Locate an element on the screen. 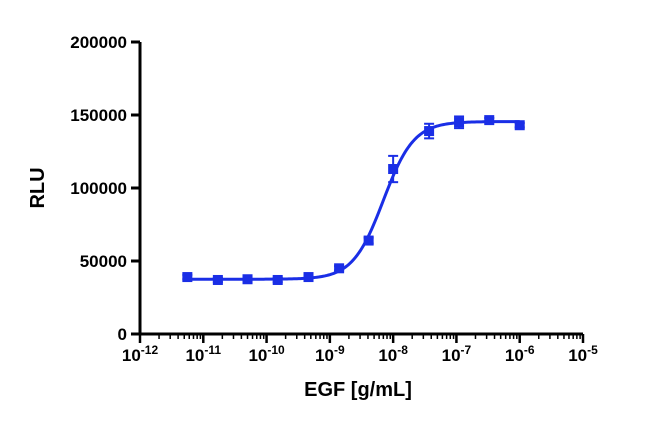 This screenshot has height=426, width=650. x-tick-label: 10⁻⁵ is located at coordinates (583, 354).